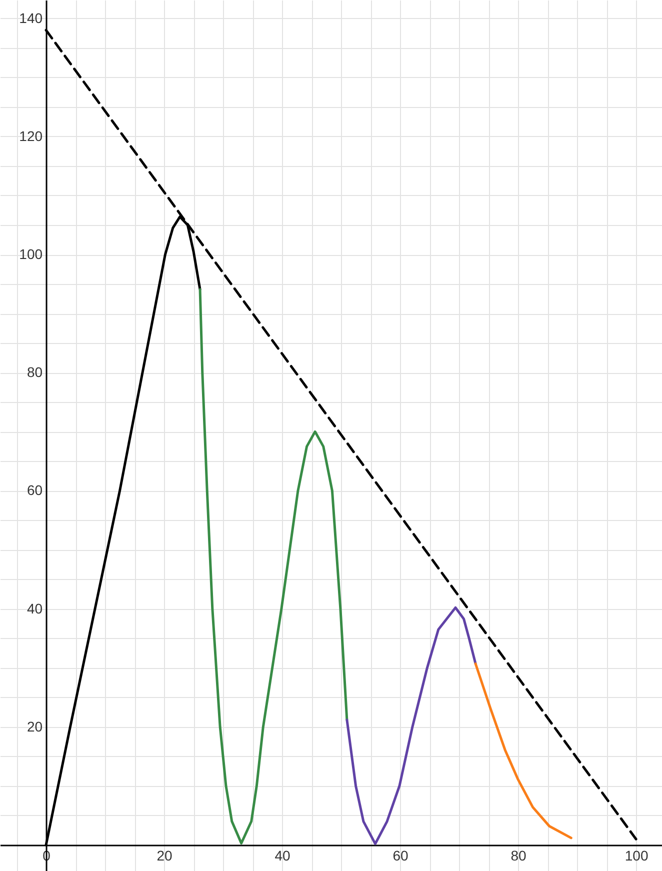  What do you see at coordinates (636, 856) in the screenshot?
I see `x-tick-label: 100` at bounding box center [636, 856].